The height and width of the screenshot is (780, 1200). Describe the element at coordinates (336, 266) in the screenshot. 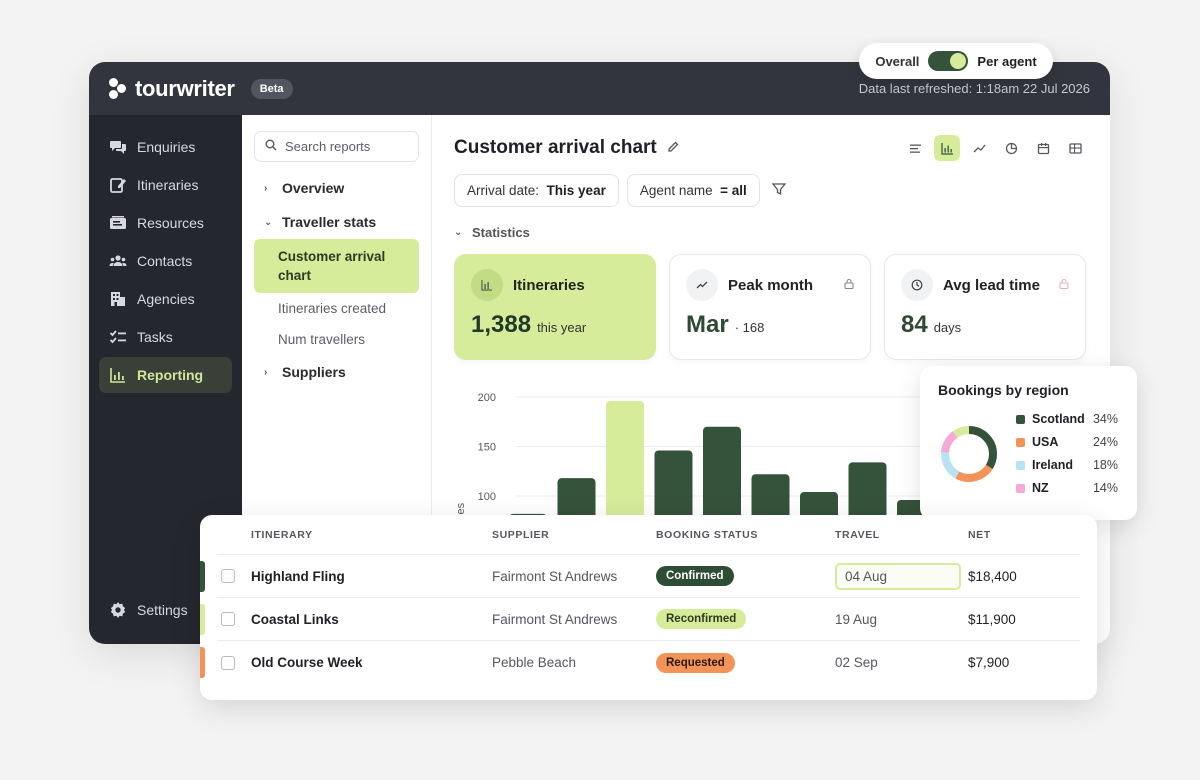

I see `report-item-customer-arrival-chart: Customer arrival chart` at that location.